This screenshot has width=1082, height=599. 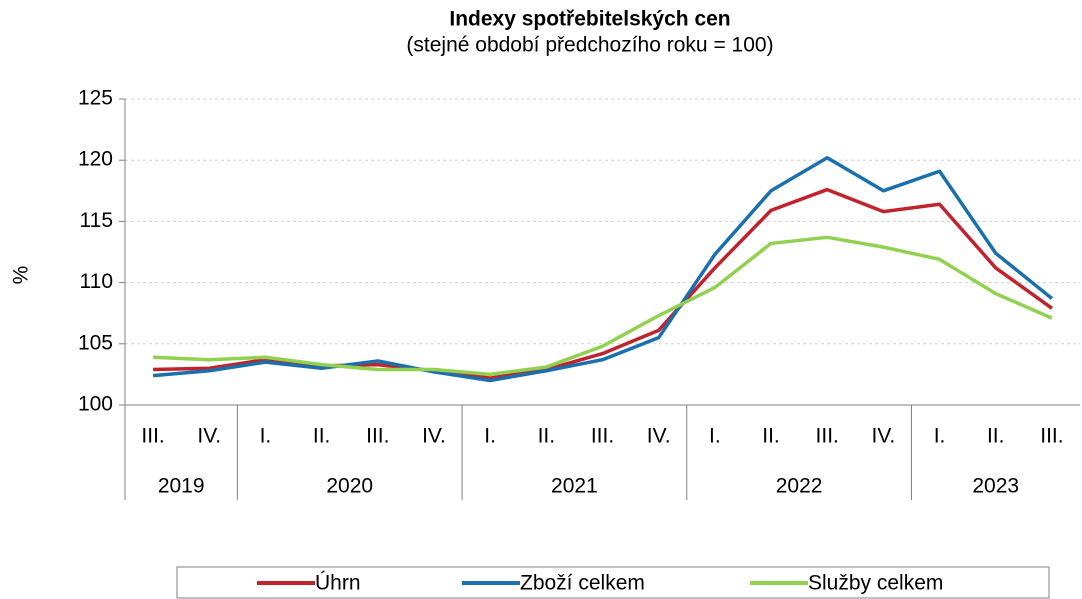 I want to click on legend-label: Služby celkem, so click(x=875, y=583).